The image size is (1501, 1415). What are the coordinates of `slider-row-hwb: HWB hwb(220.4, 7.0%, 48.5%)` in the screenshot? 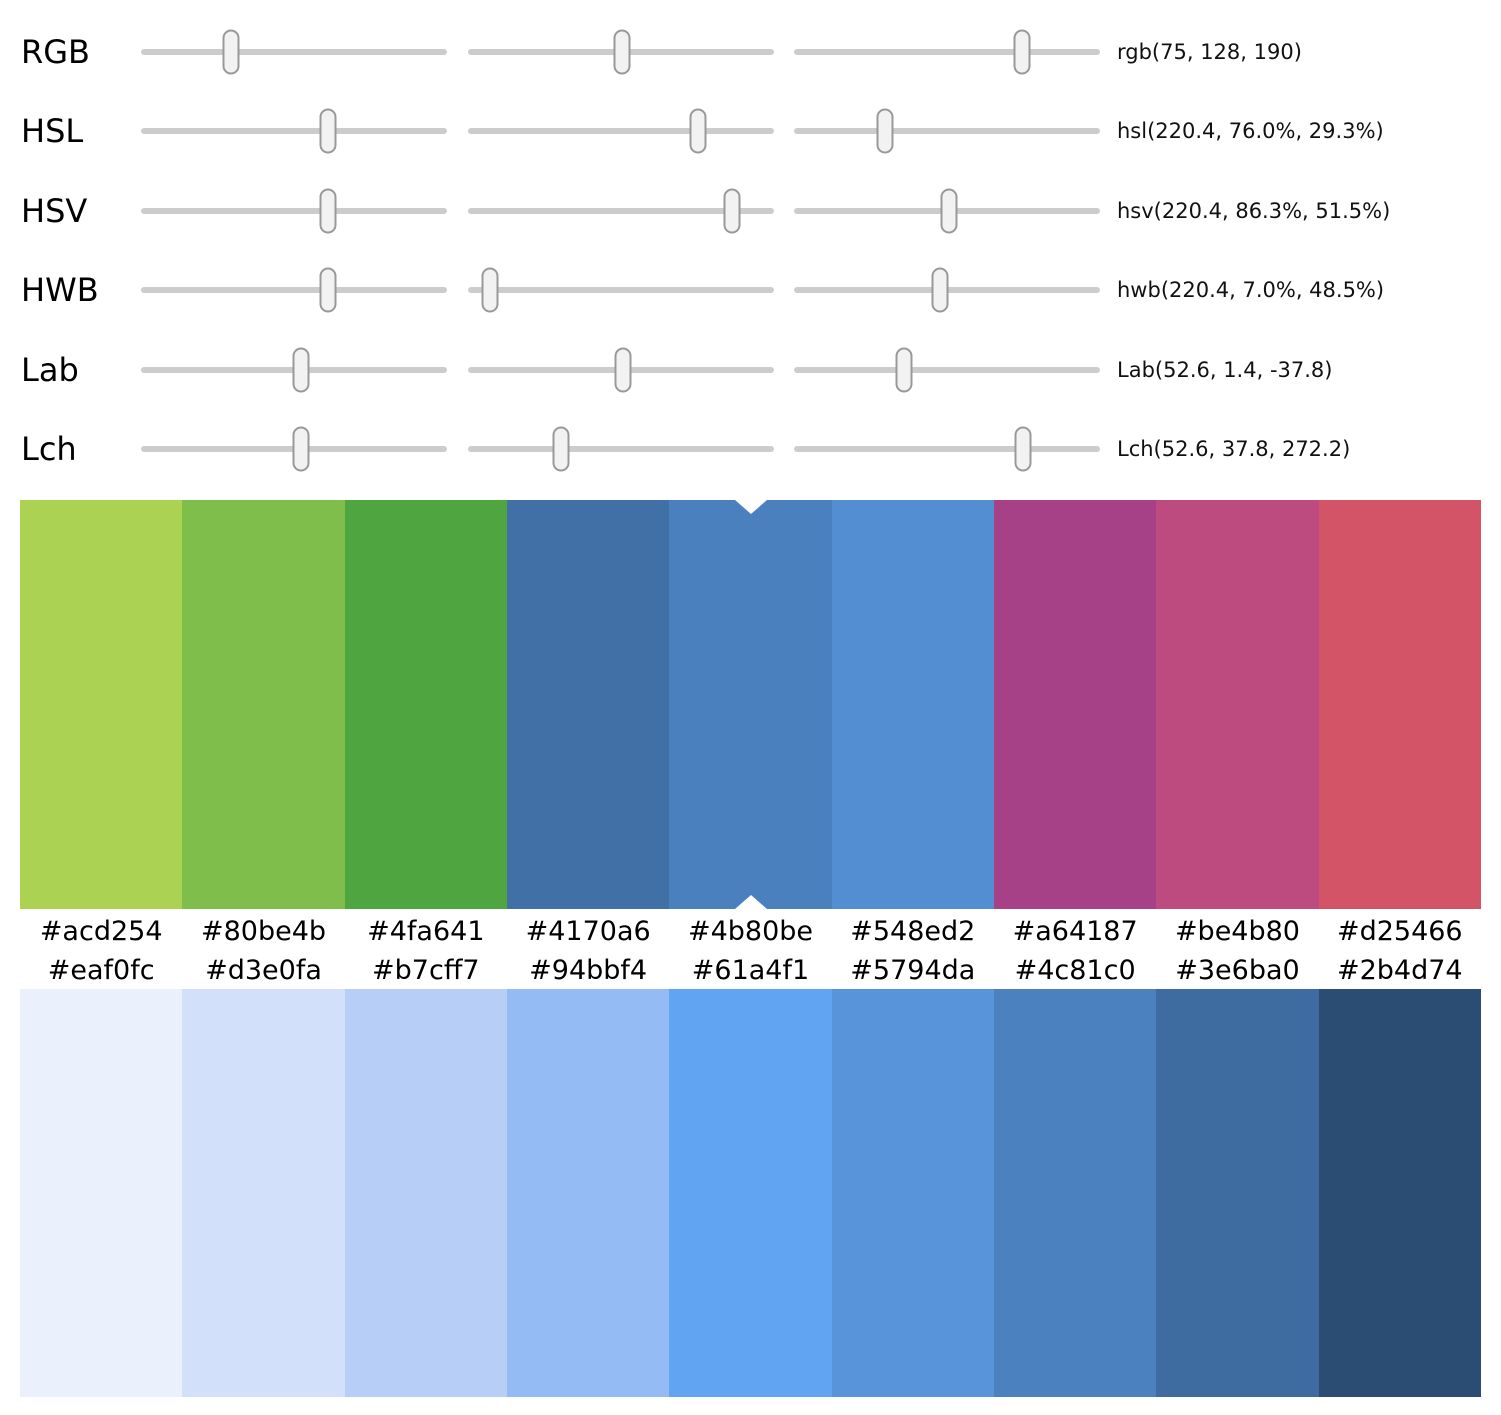 It's located at (750, 290).